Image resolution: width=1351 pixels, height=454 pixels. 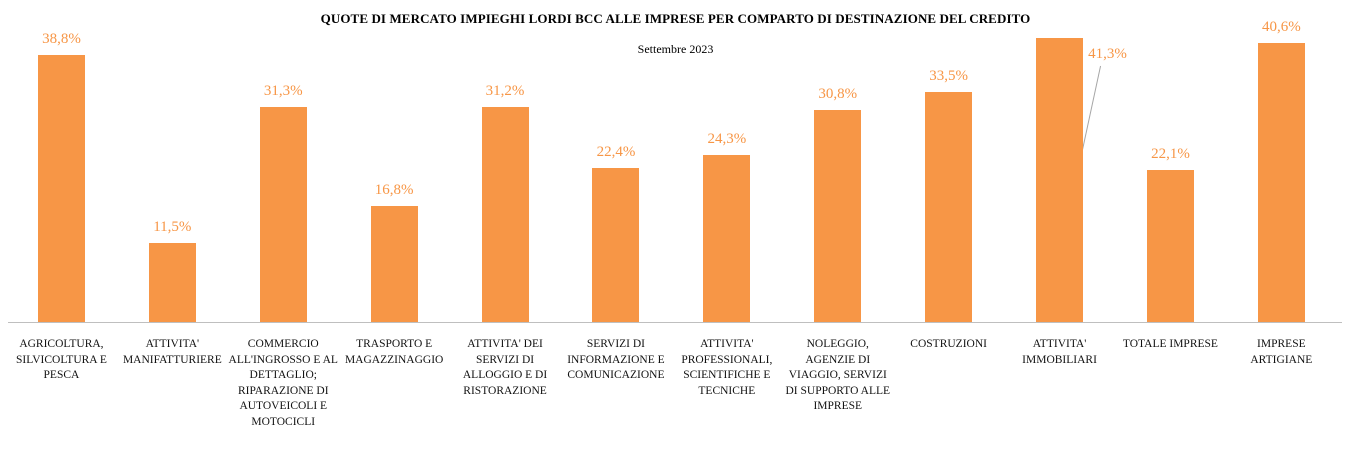 What do you see at coordinates (616, 359) in the screenshot?
I see `x-tick-label: SERVIZI DI INFORMAZIONE E COMUNICAZIONE` at bounding box center [616, 359].